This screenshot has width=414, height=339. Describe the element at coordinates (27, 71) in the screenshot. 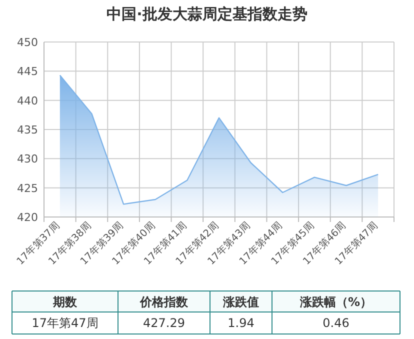

I see `y-tick-label: 445` at that location.